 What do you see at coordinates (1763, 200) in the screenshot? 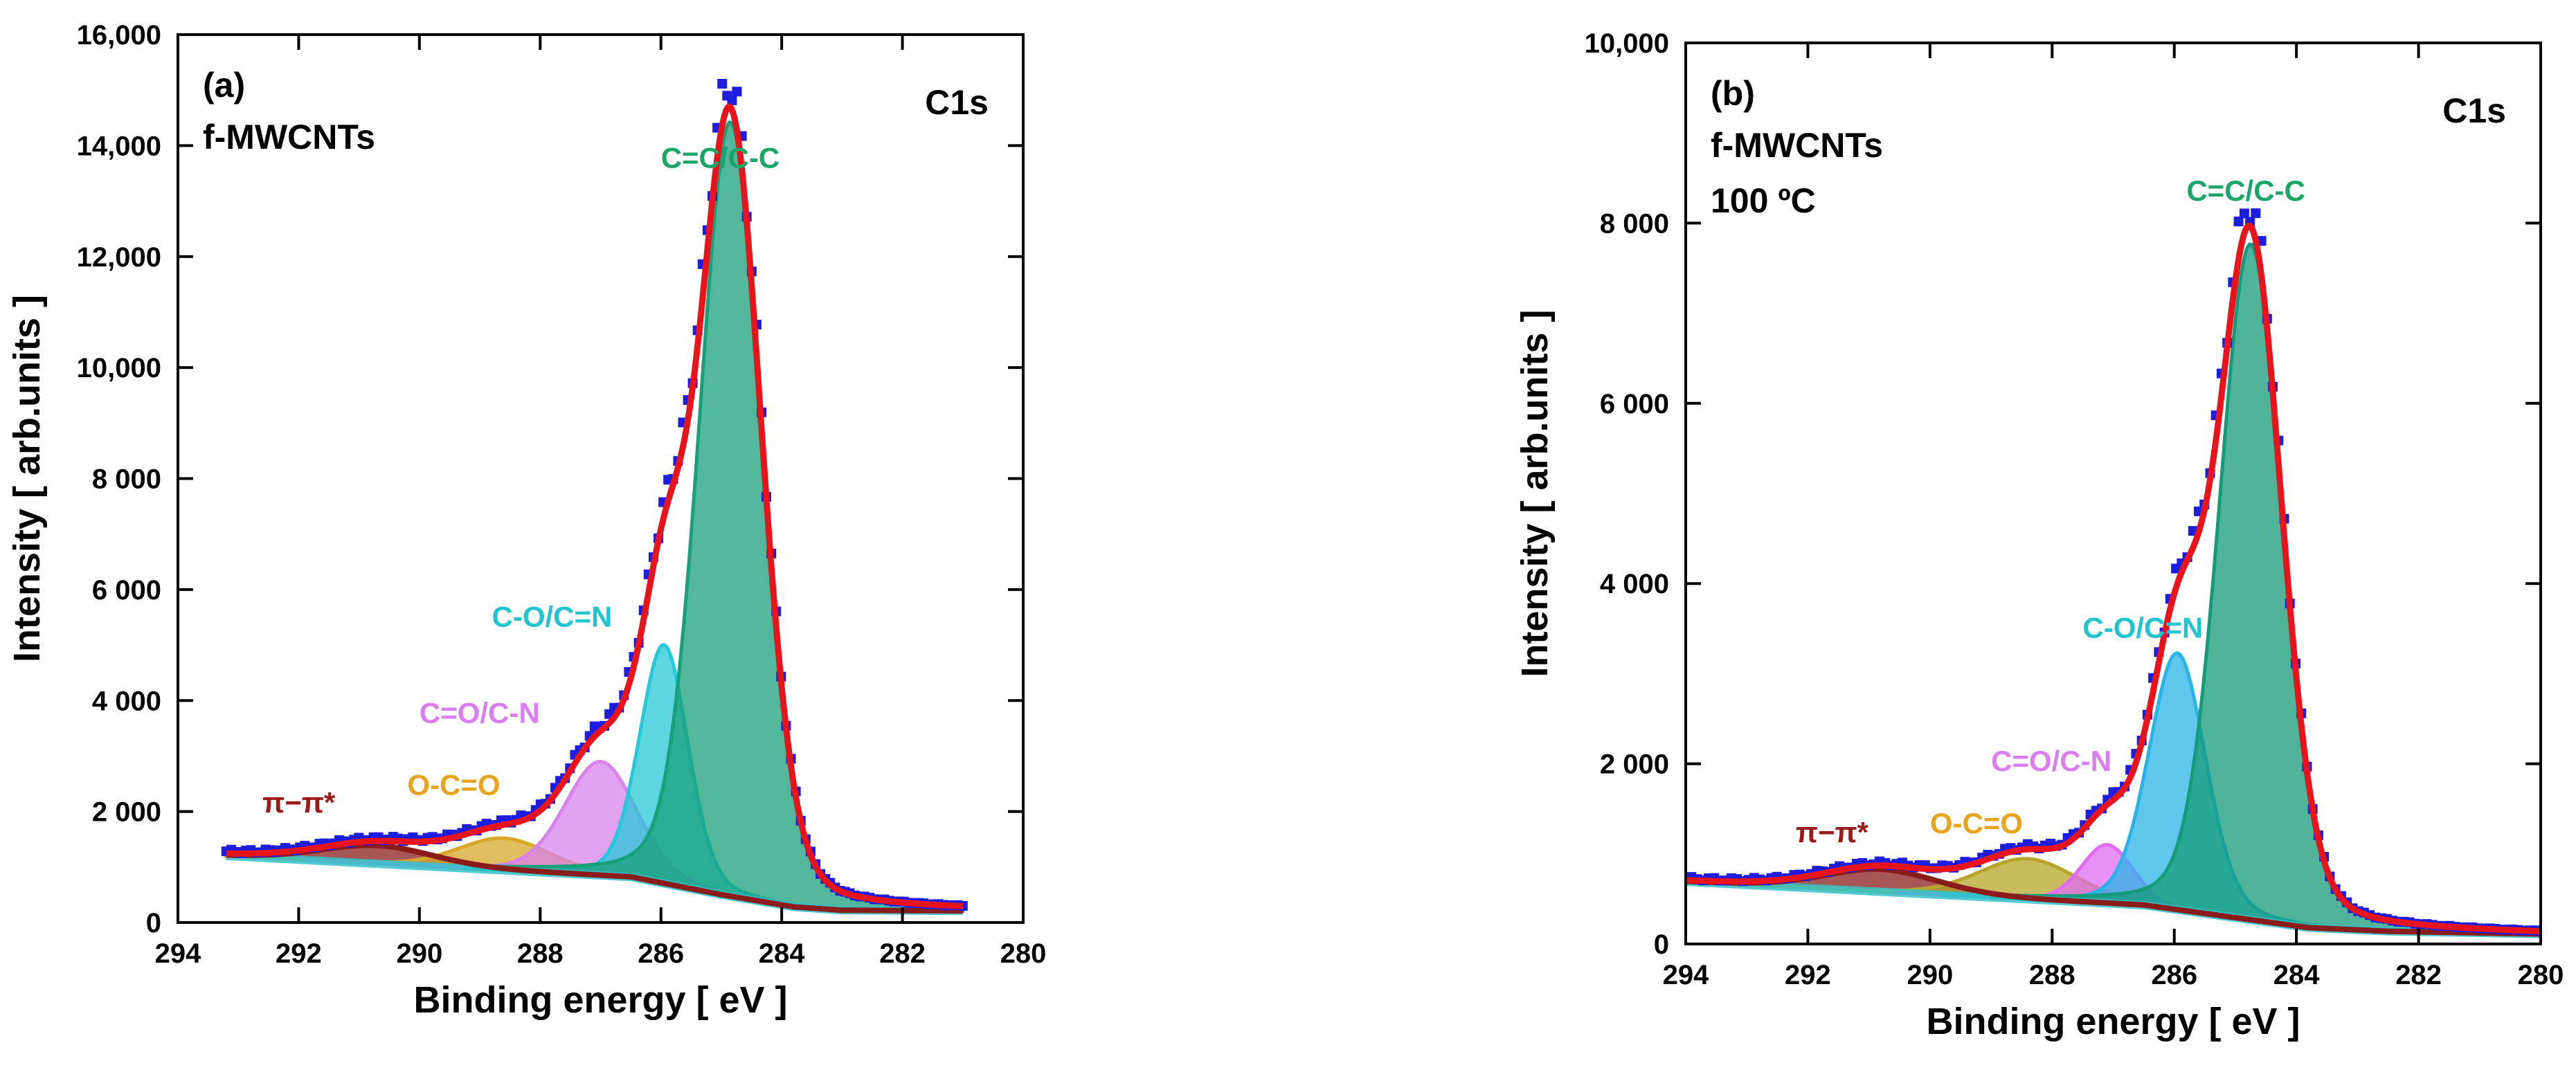
I see `sample-label: 100 ºC` at bounding box center [1763, 200].